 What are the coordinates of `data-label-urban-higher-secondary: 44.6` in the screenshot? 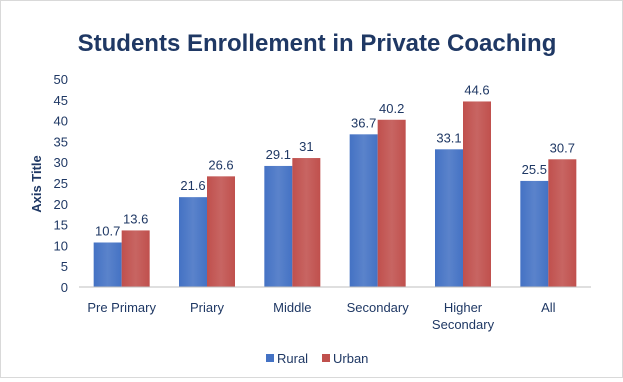 It's located at (476, 89).